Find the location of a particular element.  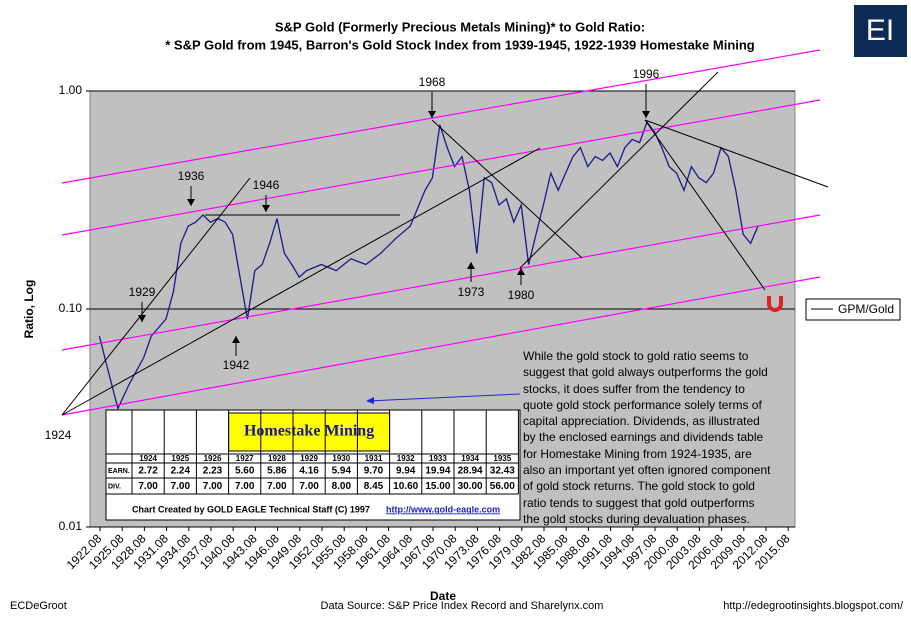

table-cell: 9.94 is located at coordinates (406, 471).